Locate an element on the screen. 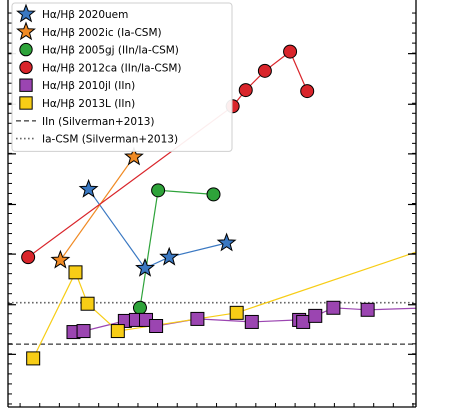 The height and width of the screenshot is (408, 474). legend-label-4: Hα/Hβ 2010jl (IIn) is located at coordinates (88, 86).